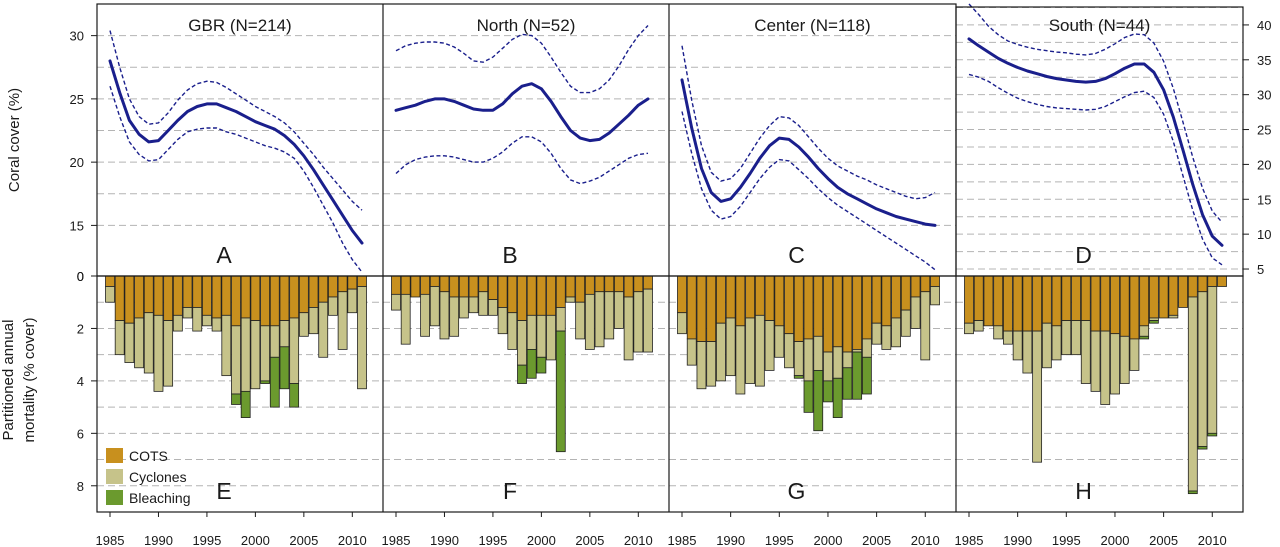  Describe the element at coordinates (886, 337) in the screenshot. I see `bar-cyclones-2006-panel-G` at that location.